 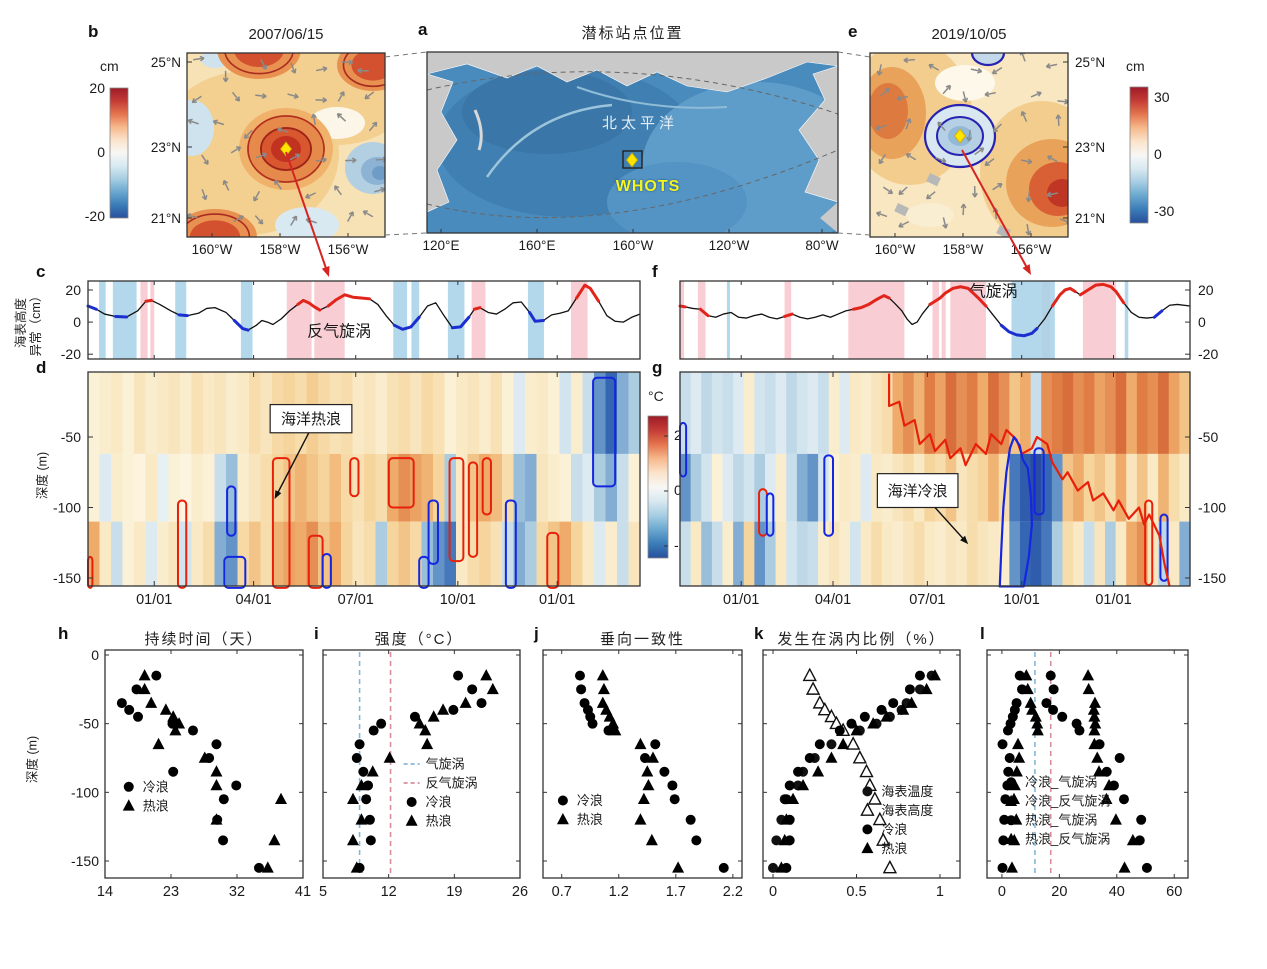 What do you see at coordinates (632, 159) in the screenshot?
I see `station-box` at bounding box center [632, 159].